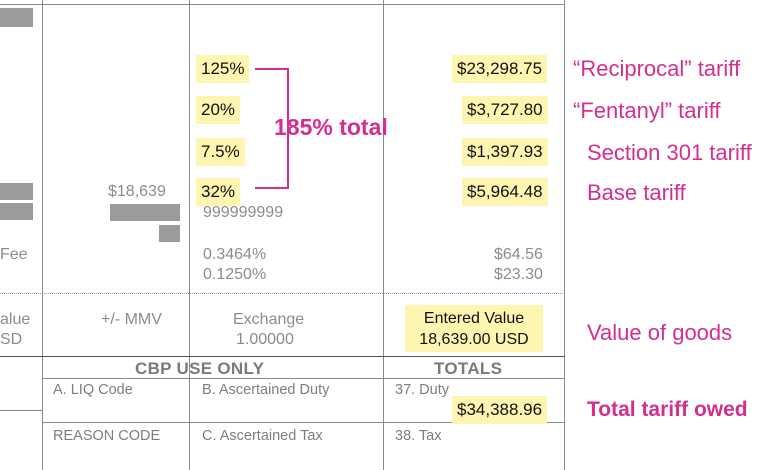  What do you see at coordinates (474, 318) in the screenshot?
I see `entered-value-label: Entered Value` at bounding box center [474, 318].